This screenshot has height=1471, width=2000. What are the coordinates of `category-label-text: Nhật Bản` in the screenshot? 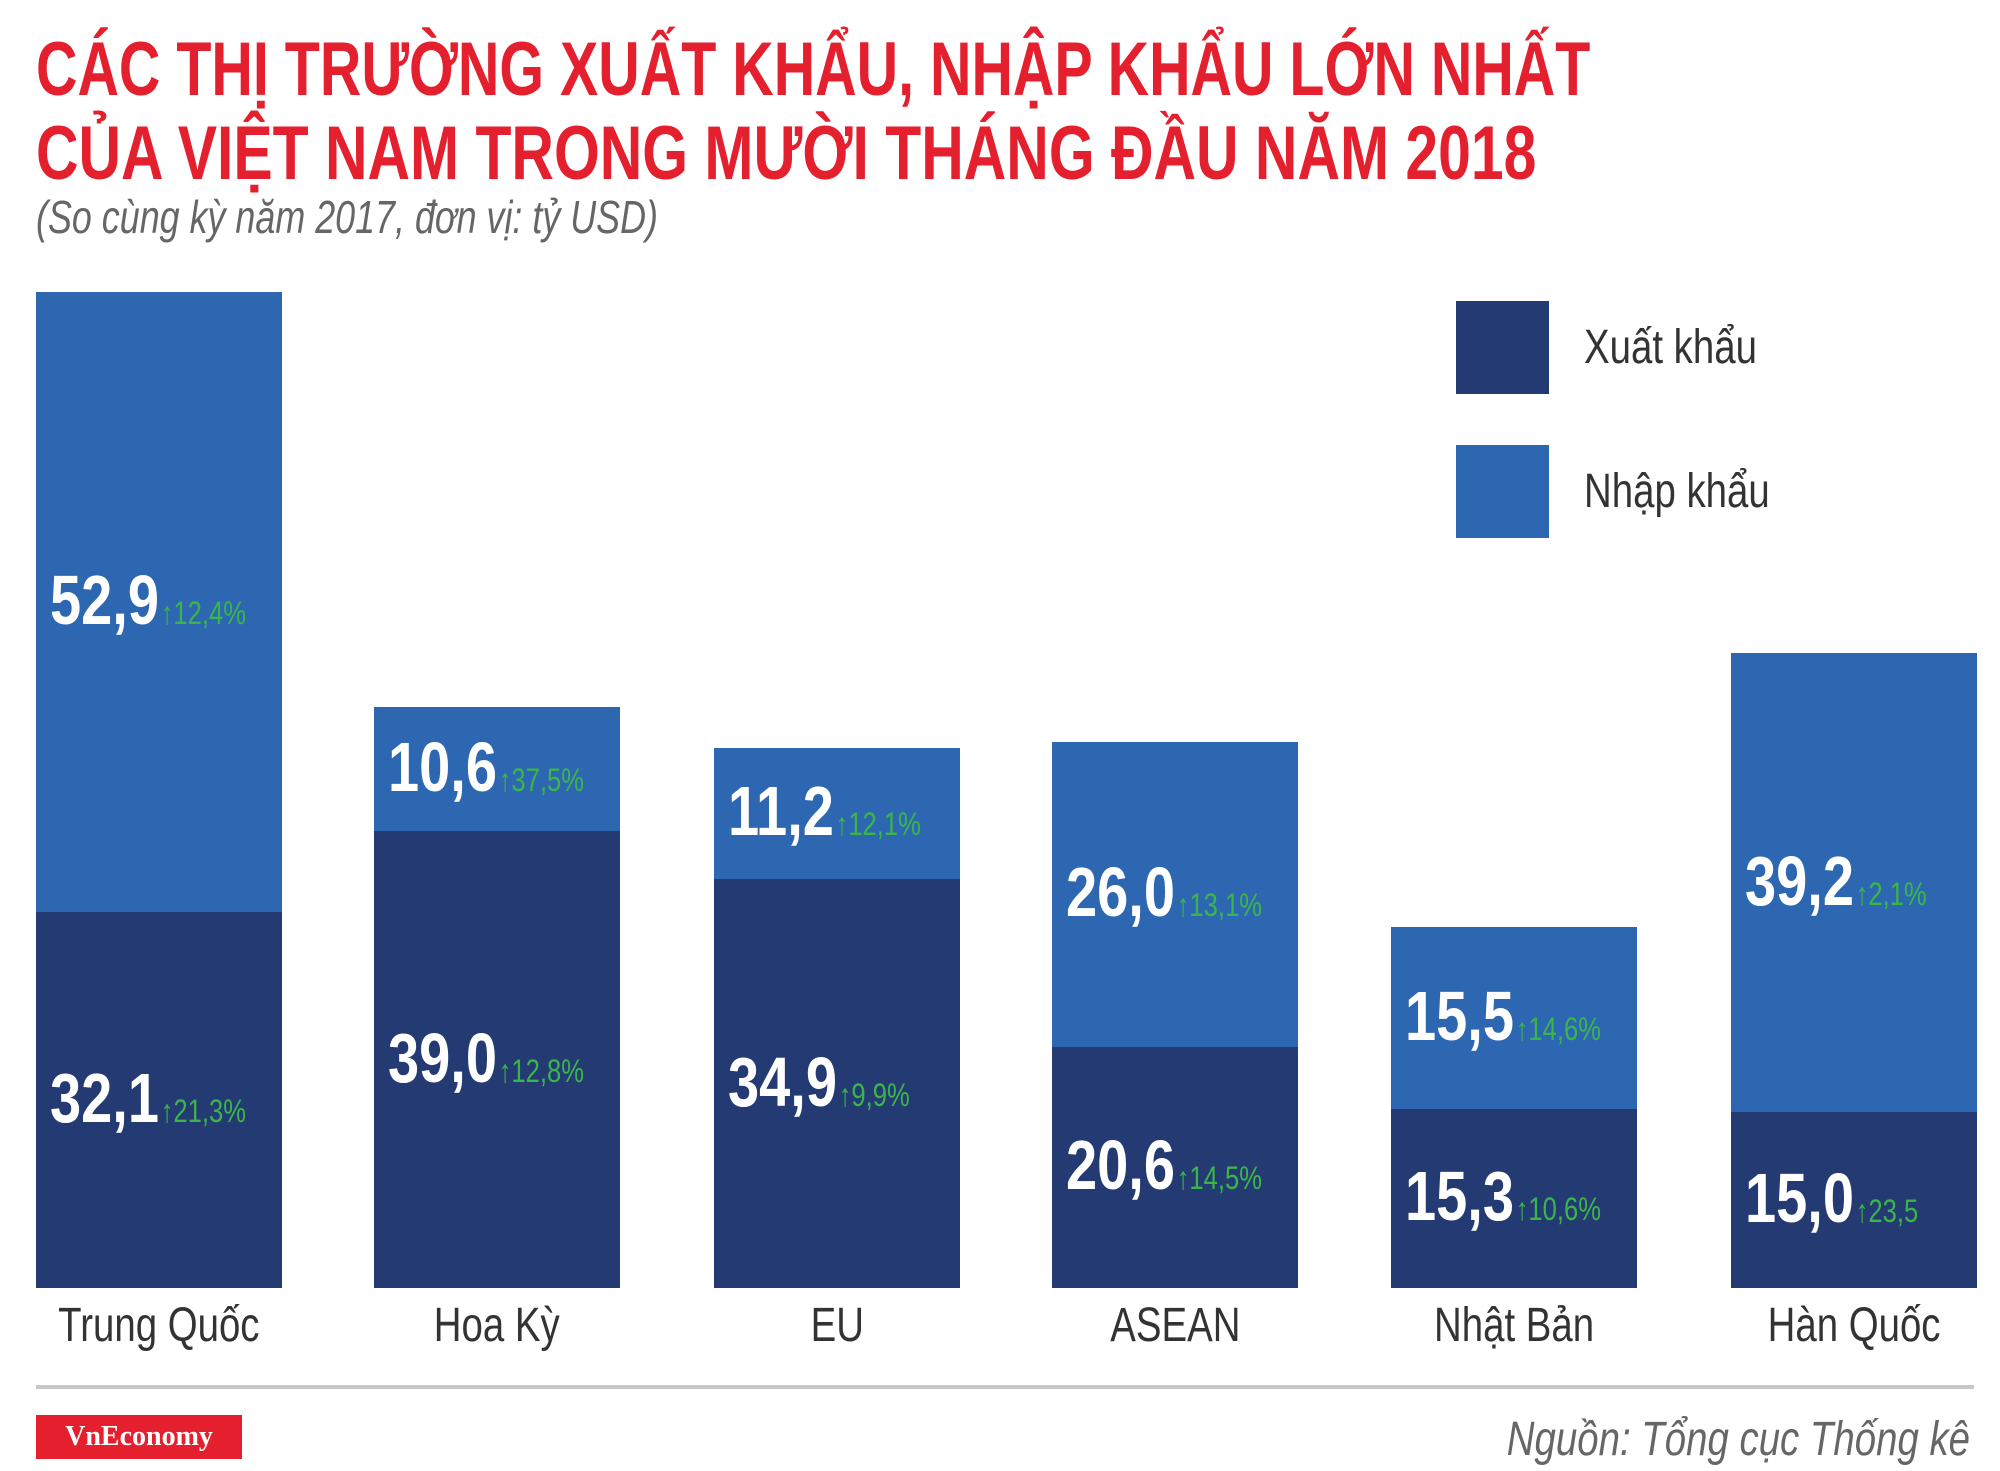 It's located at (1514, 1325).